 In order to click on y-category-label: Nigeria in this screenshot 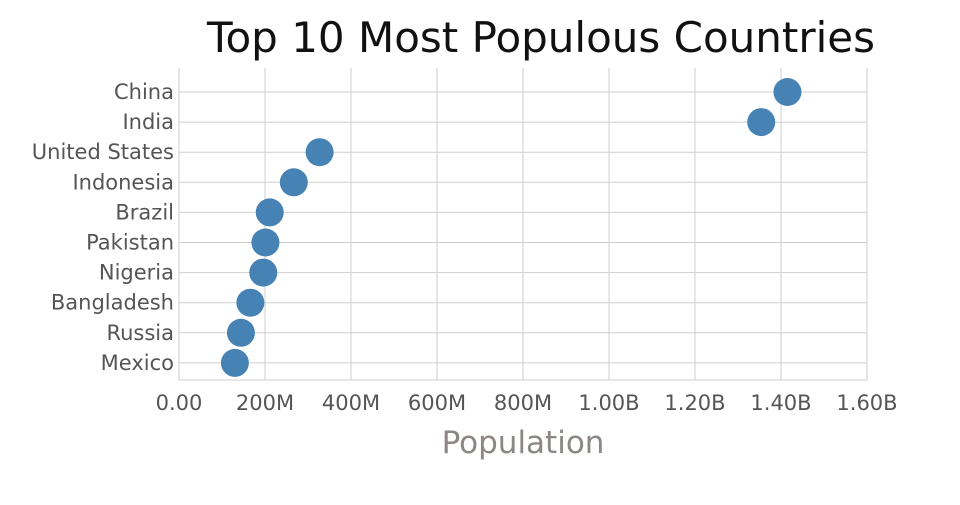, I will do `click(136, 273)`.